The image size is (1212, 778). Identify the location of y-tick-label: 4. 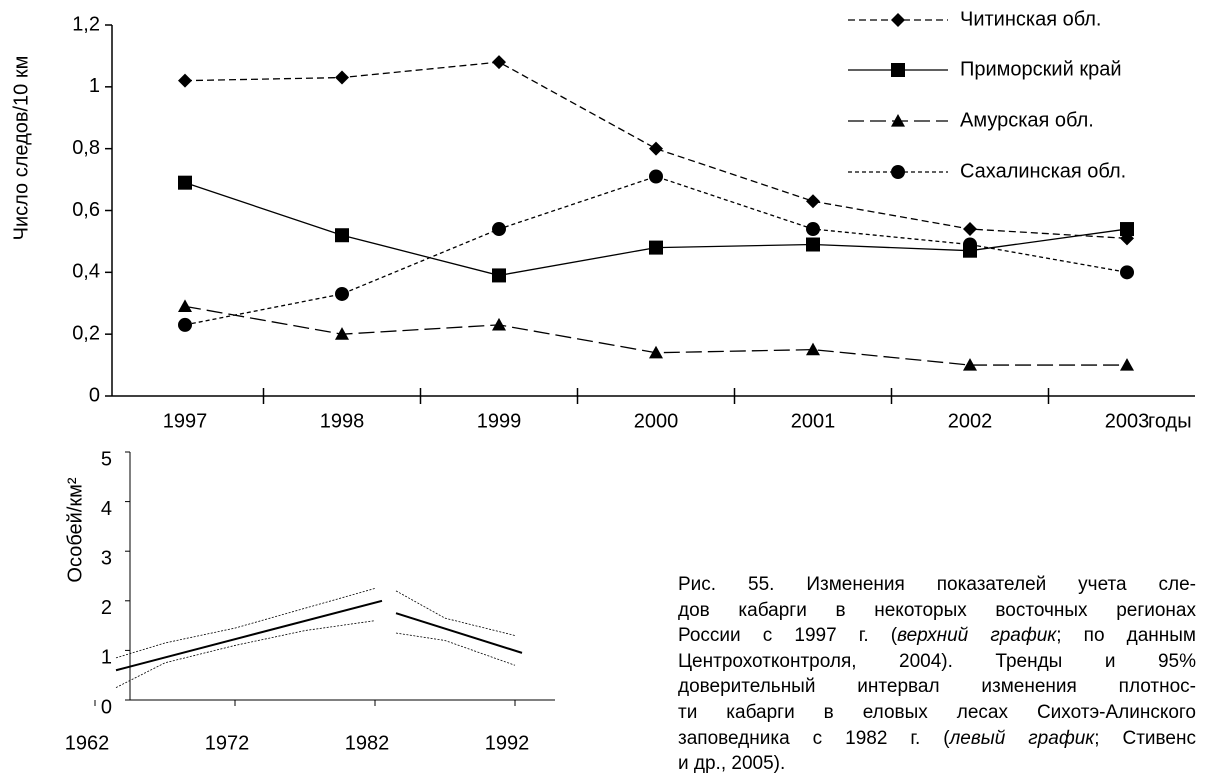
(106, 509).